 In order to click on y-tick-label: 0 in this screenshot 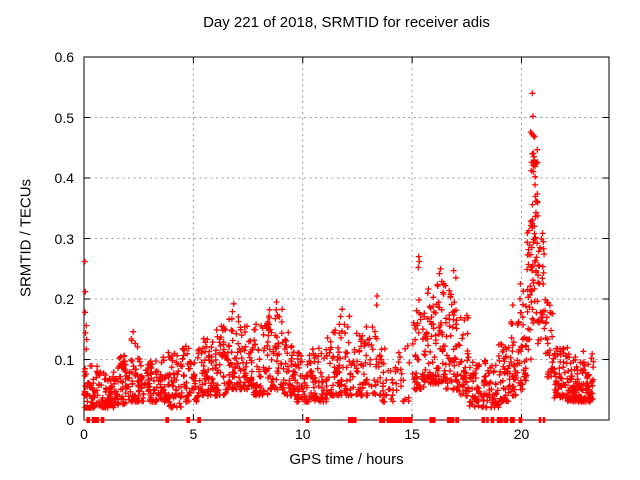, I will do `click(70, 420)`.